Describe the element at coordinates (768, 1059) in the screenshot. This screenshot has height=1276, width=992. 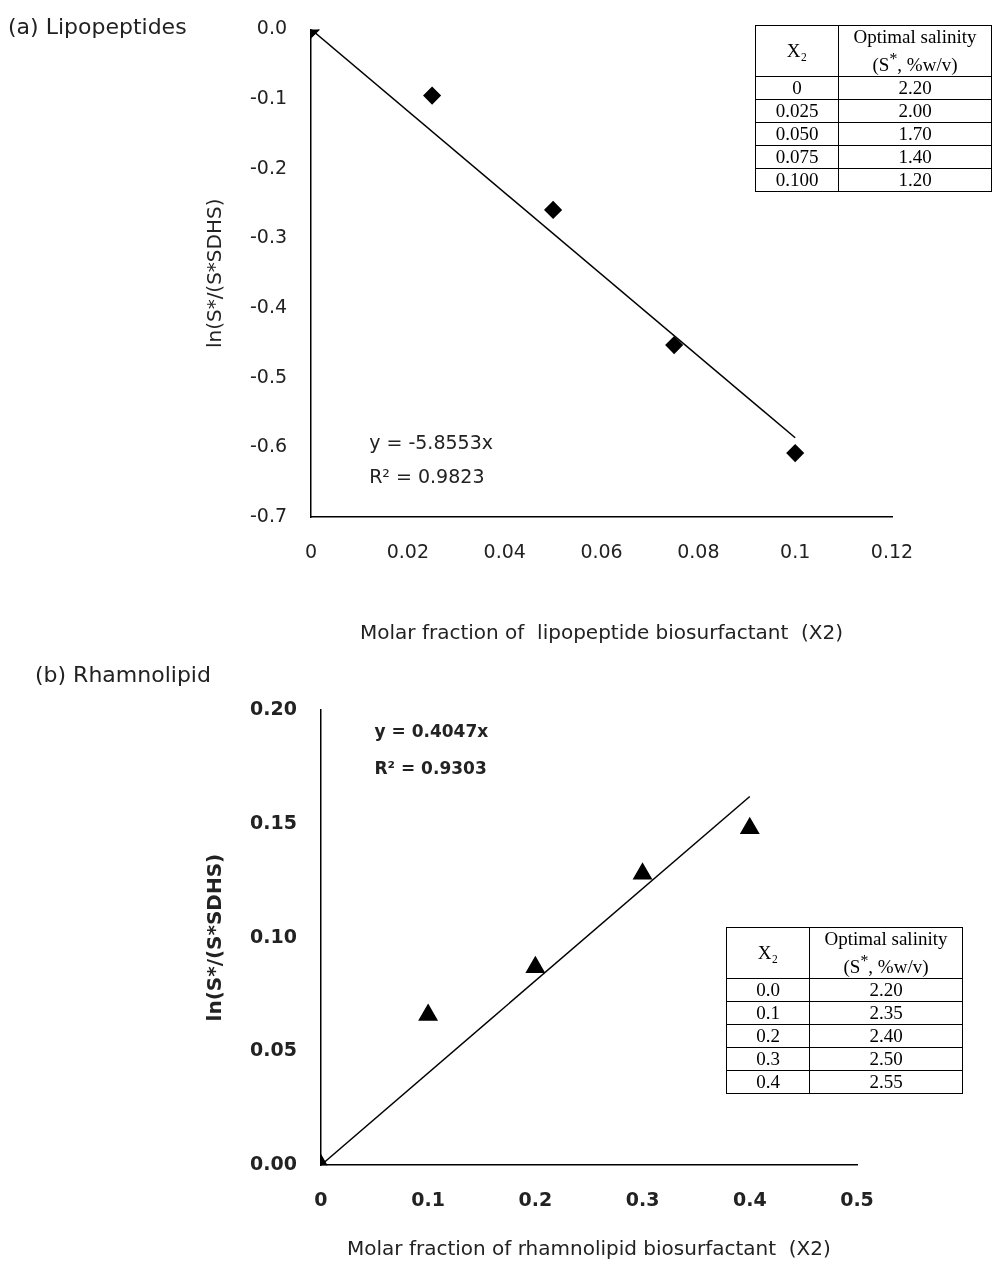
I see `annotation: 0.3` at that location.